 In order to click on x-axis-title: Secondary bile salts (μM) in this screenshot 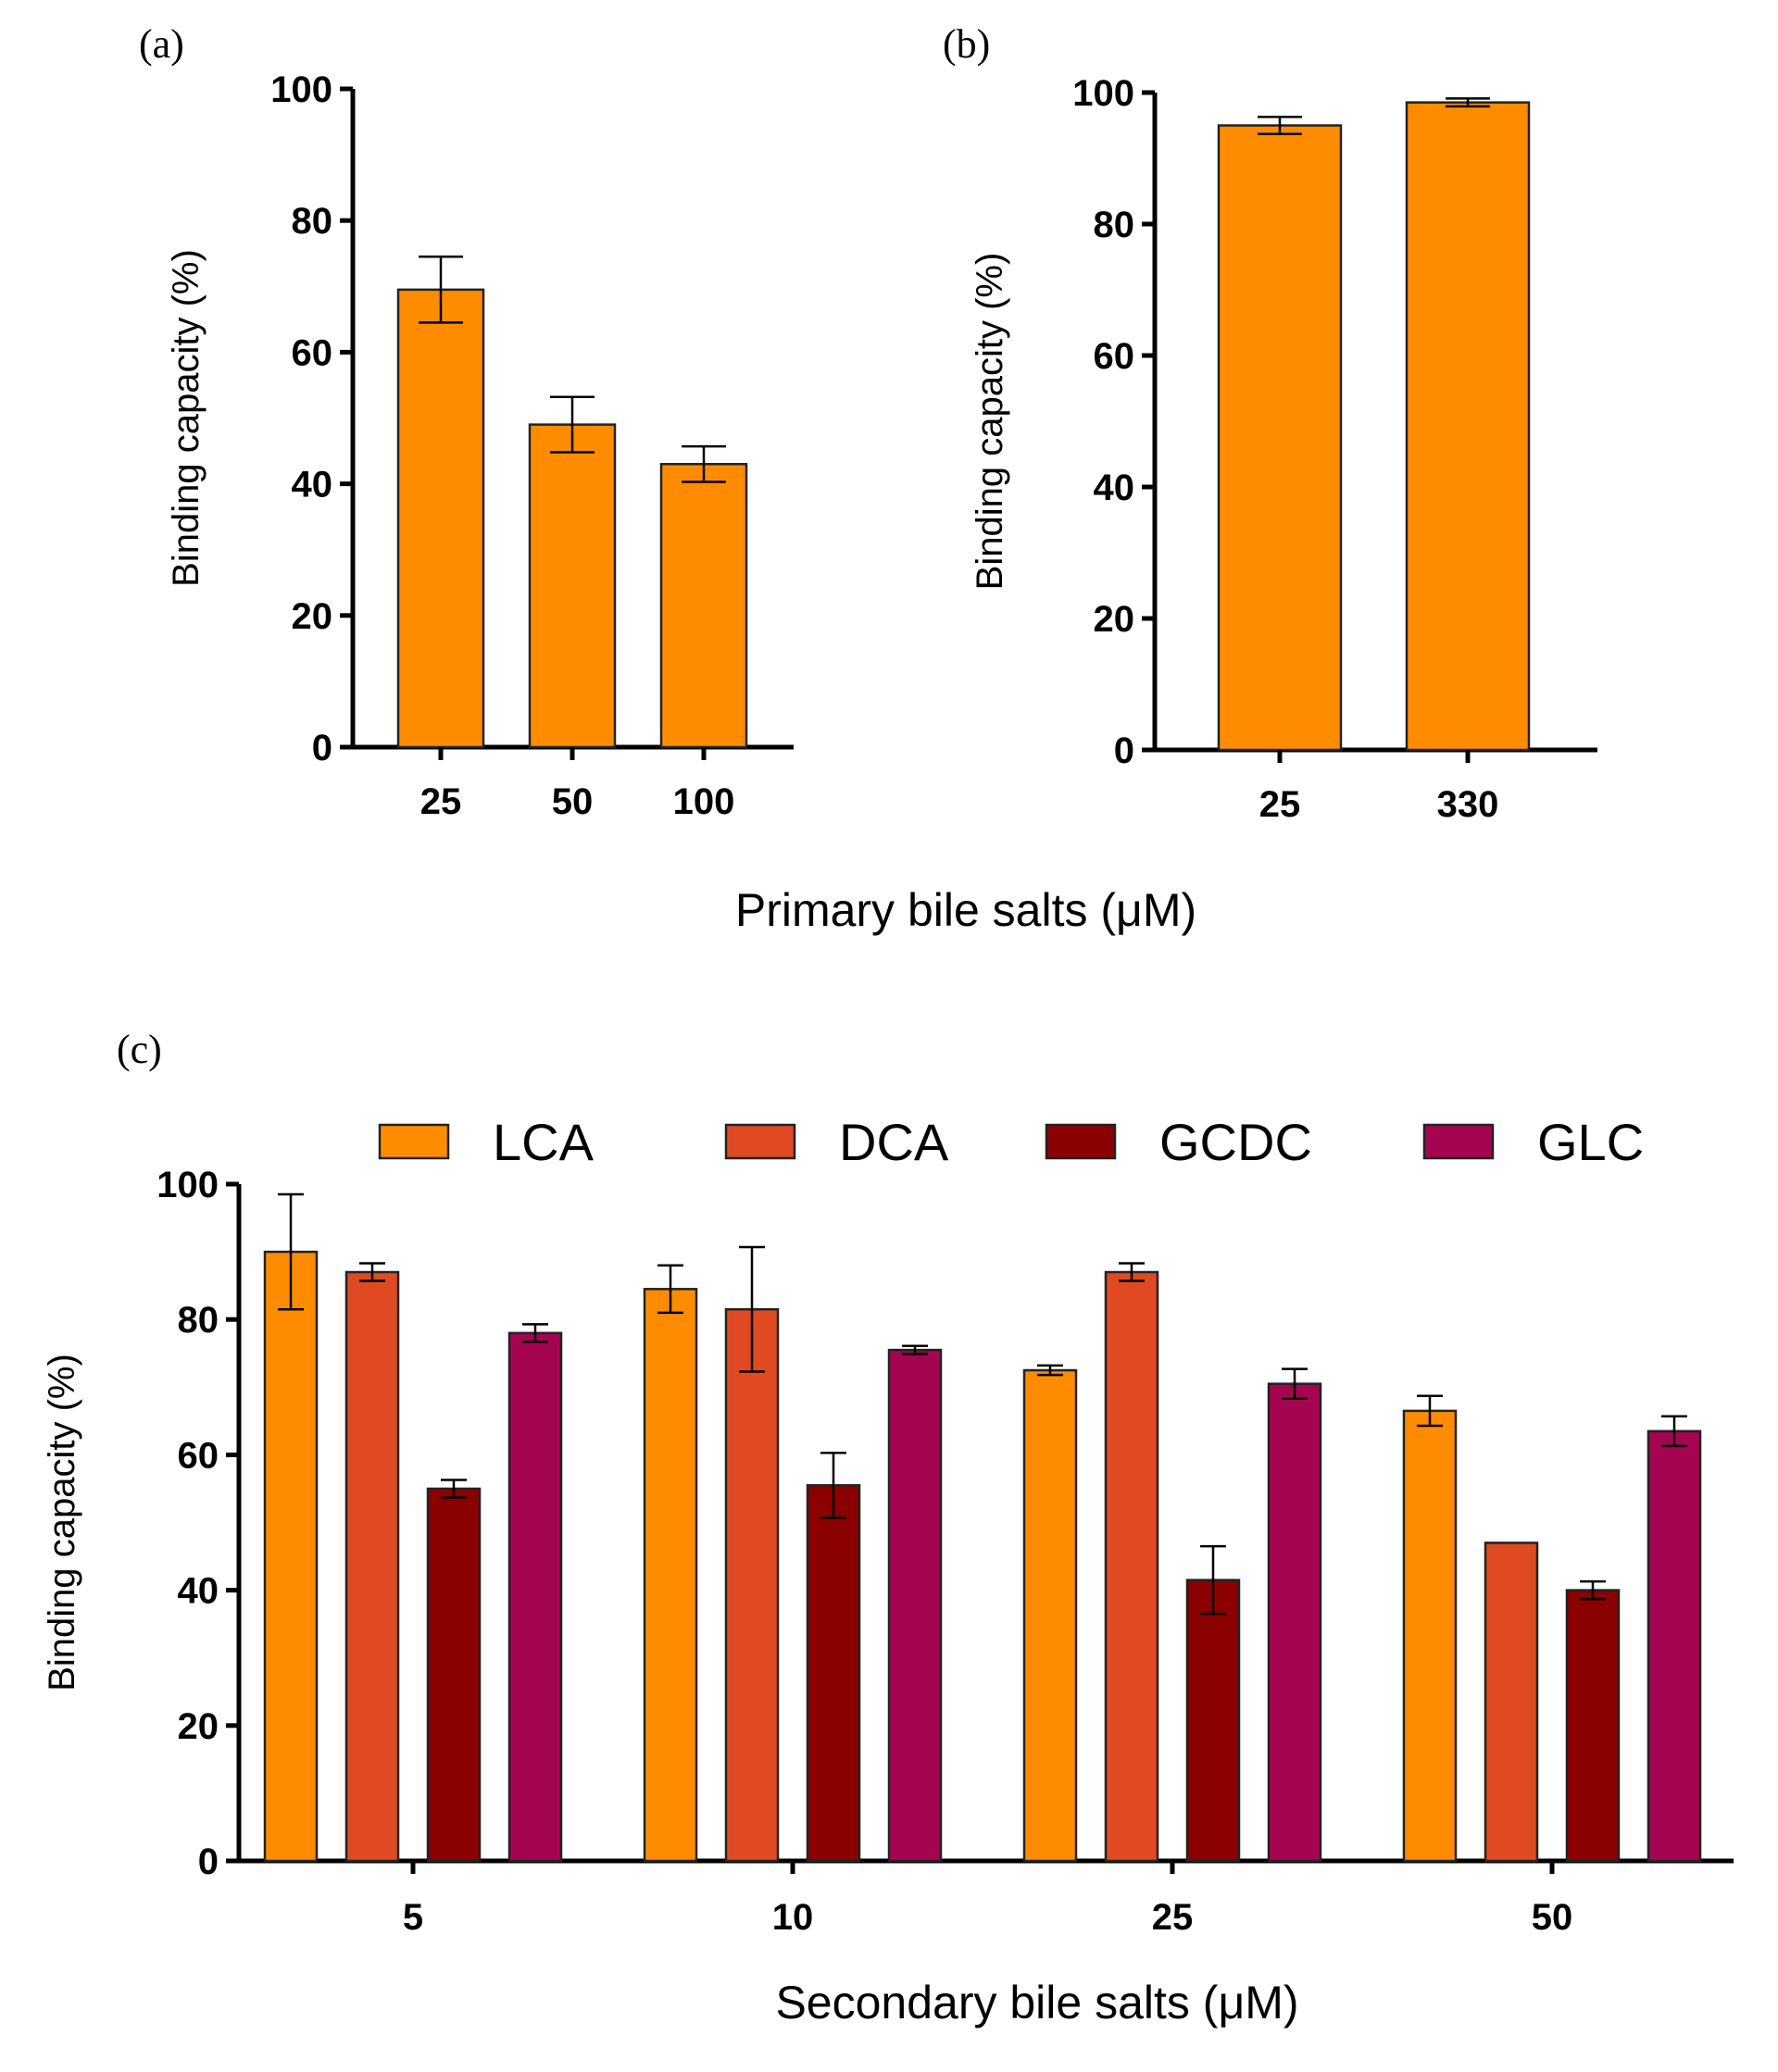, I will do `click(1037, 2002)`.